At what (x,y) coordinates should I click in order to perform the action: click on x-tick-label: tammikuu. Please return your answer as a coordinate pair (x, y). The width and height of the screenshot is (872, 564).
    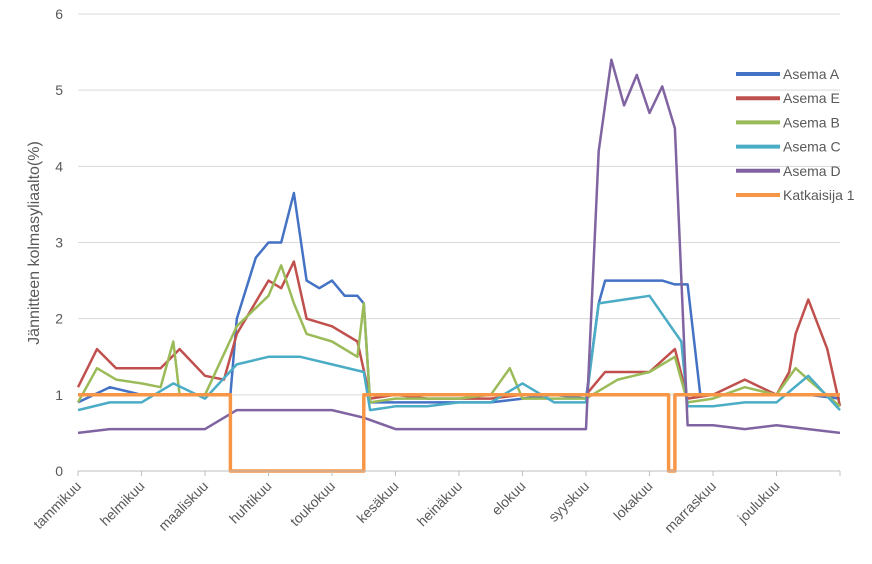
    Looking at the image, I should click on (57, 505).